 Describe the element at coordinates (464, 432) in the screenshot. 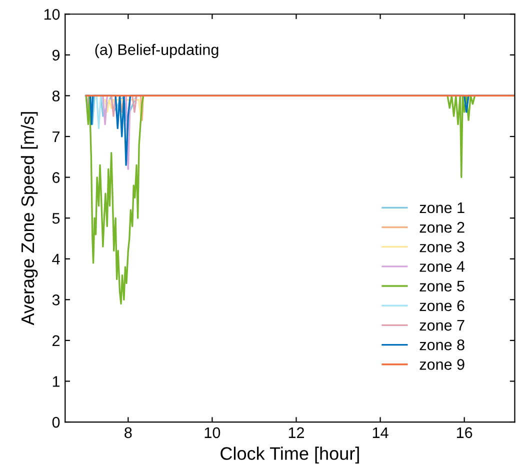

I see `x-tick-label: 16` at that location.